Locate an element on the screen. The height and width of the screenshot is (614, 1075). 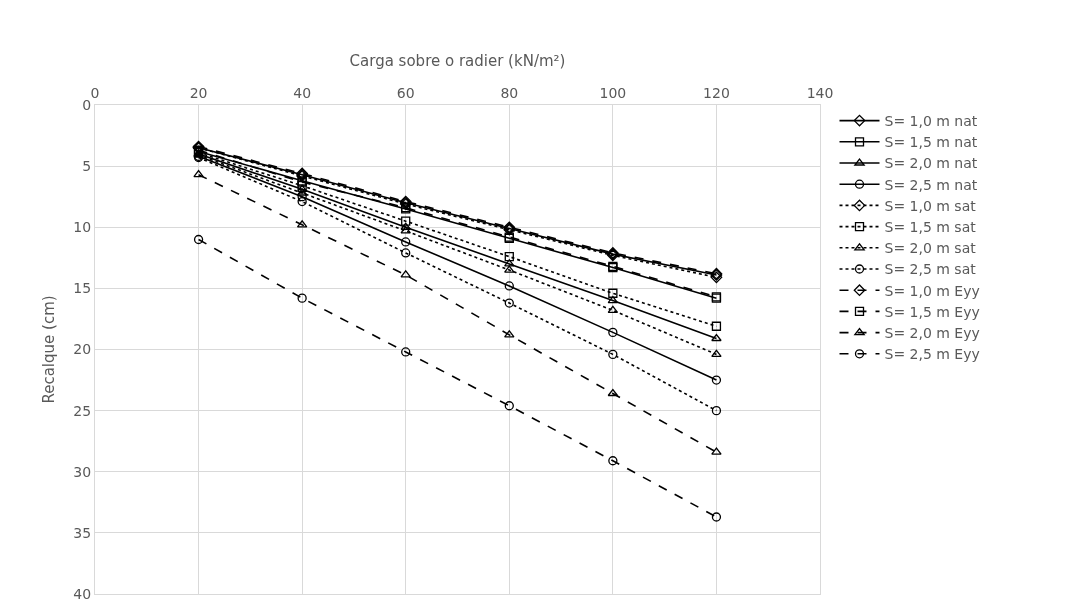
y-tick-label: 40 is located at coordinates (82, 593).